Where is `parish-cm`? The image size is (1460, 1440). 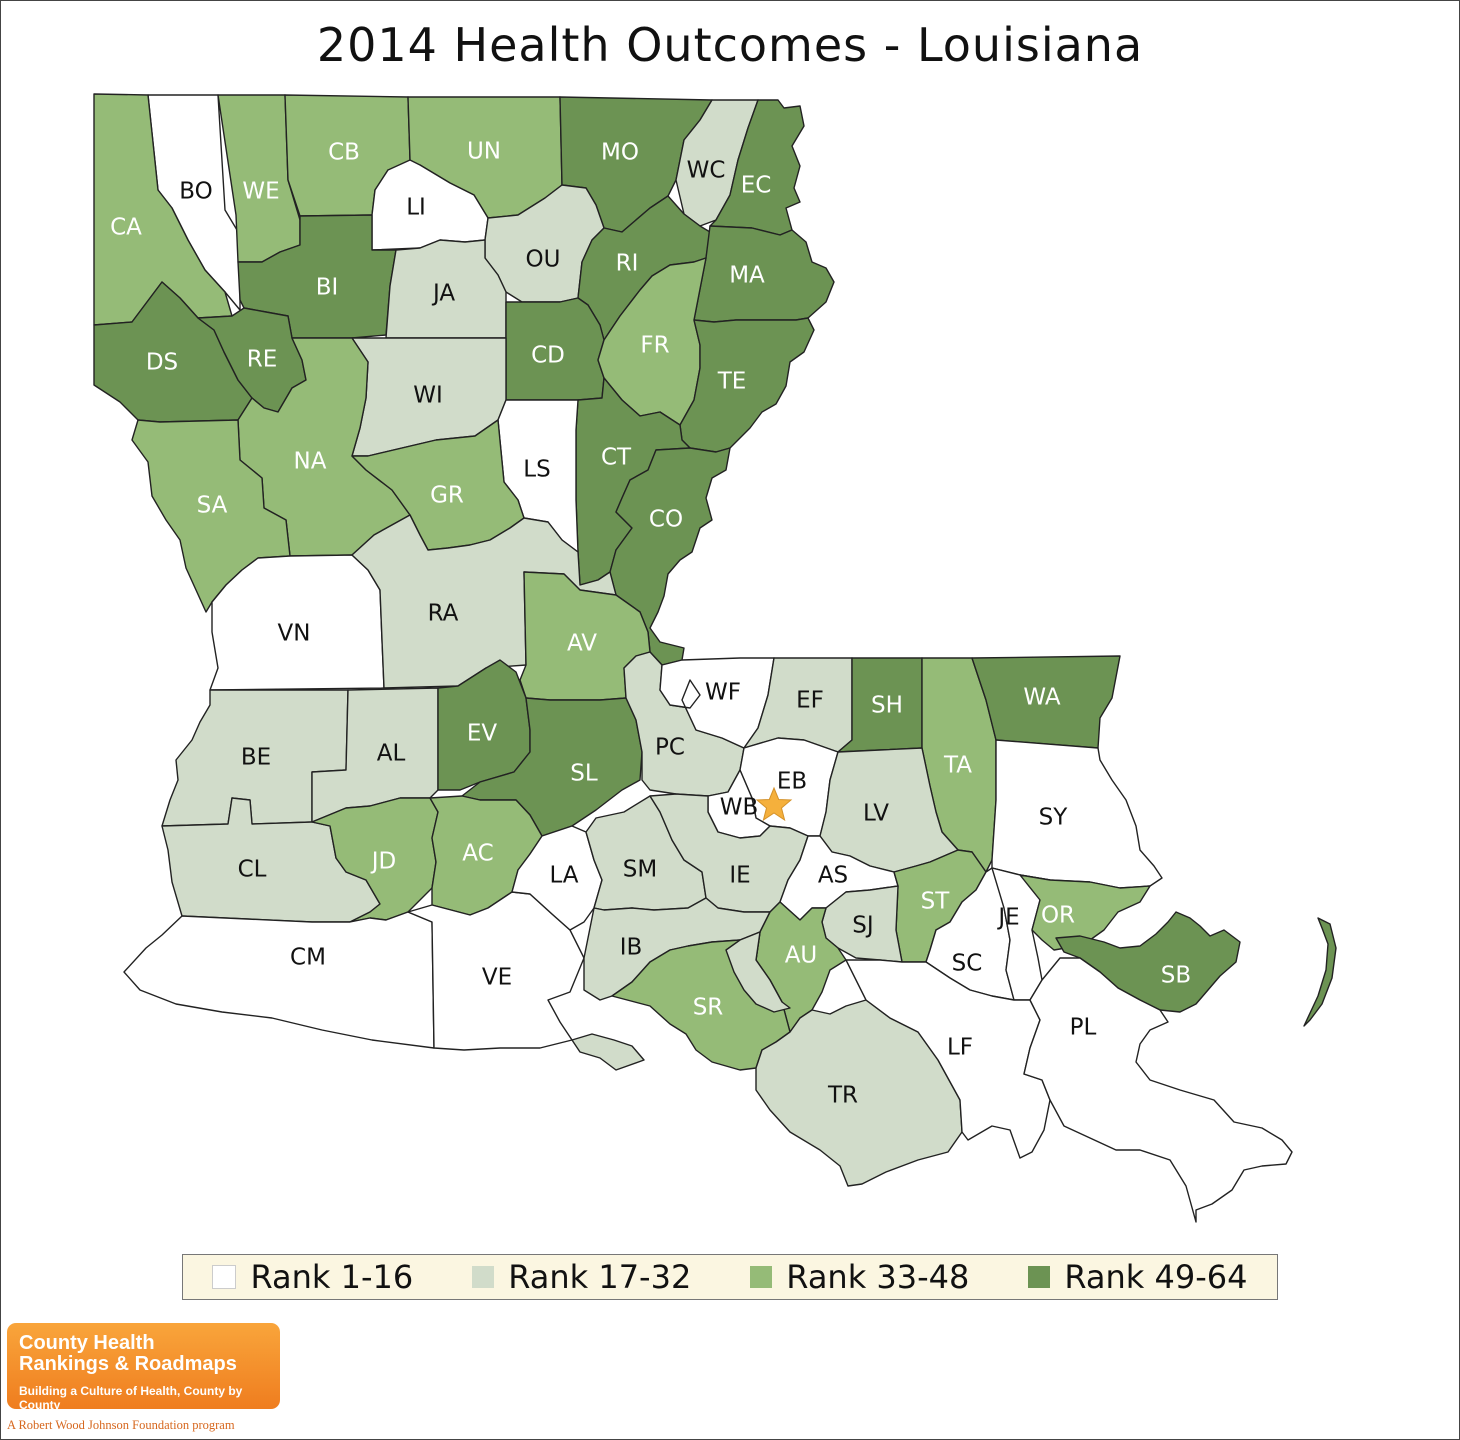
parish-cm is located at coordinates (279, 980).